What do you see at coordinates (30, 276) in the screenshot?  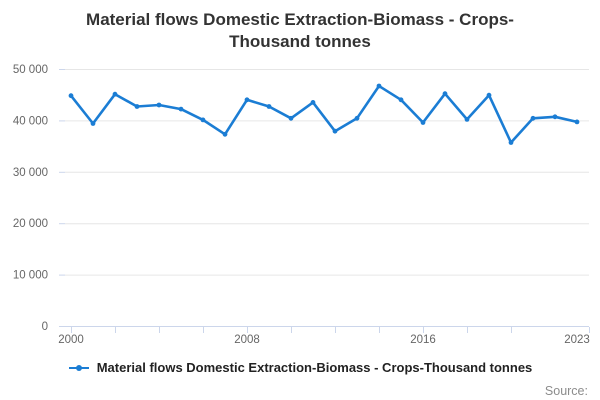 I see `y-axis-label: 10 000` at bounding box center [30, 276].